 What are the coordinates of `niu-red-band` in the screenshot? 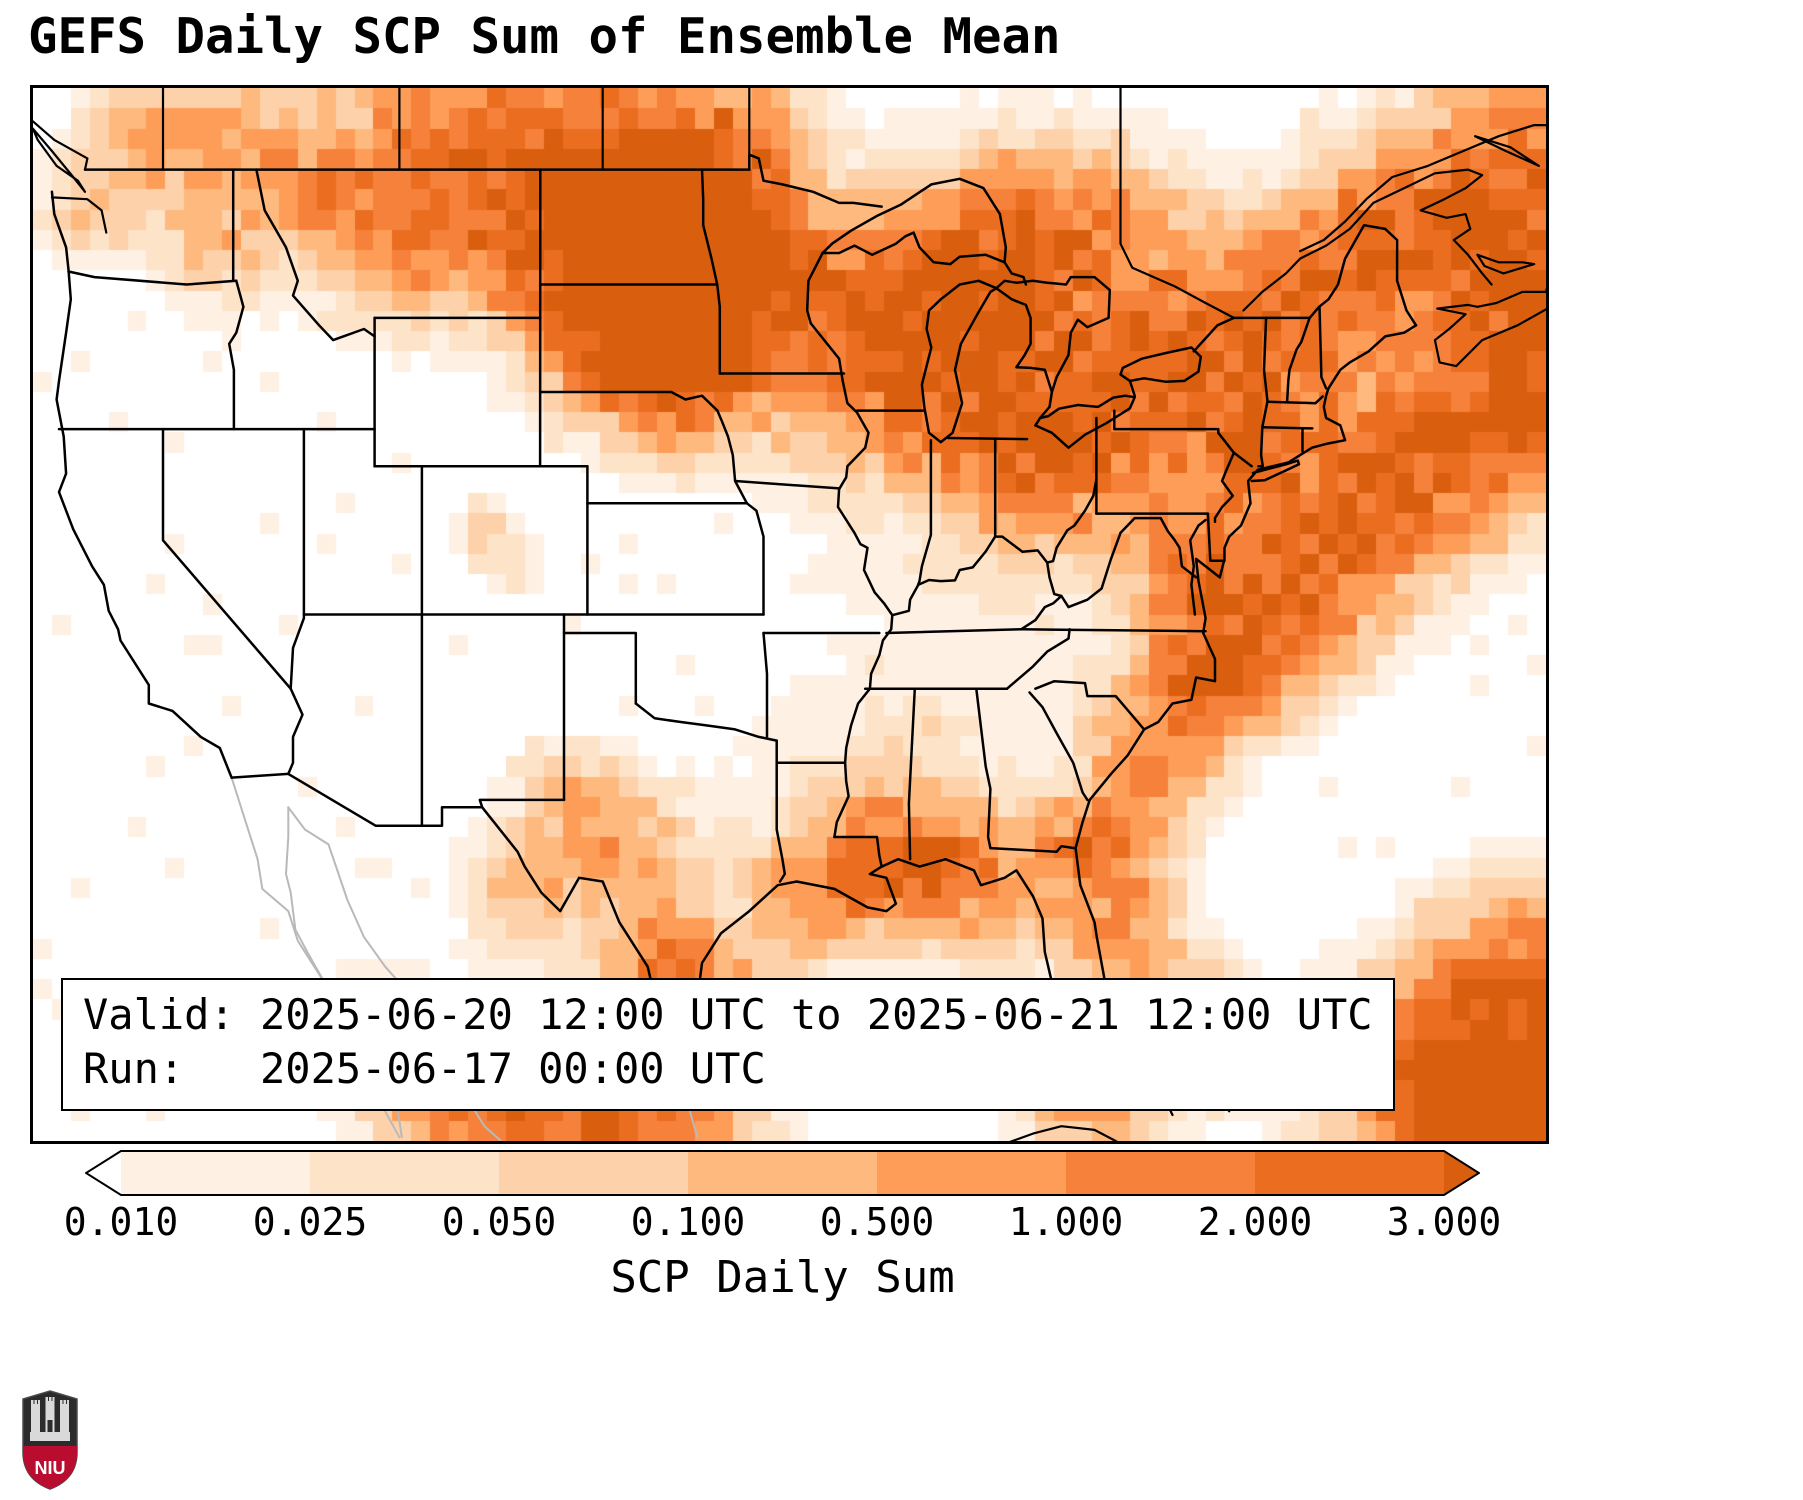 It's located at (50, 1467).